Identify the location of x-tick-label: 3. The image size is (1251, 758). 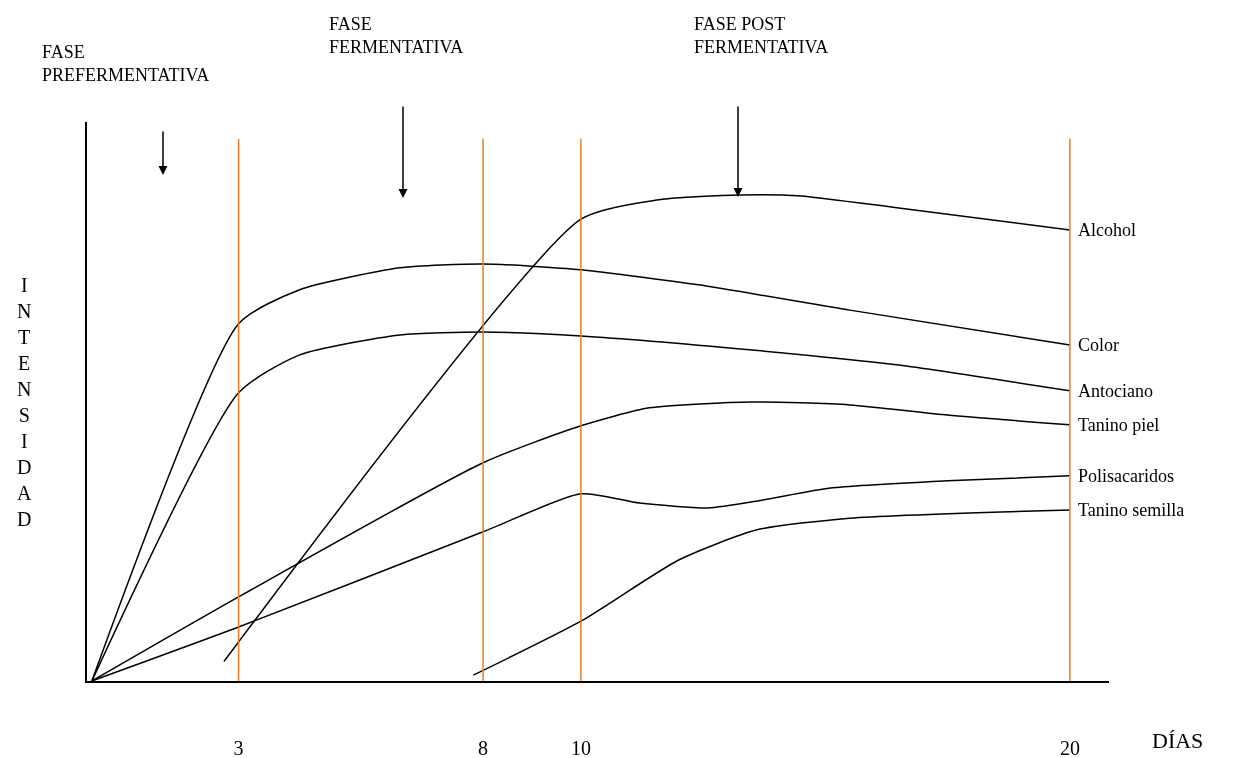
(238, 747).